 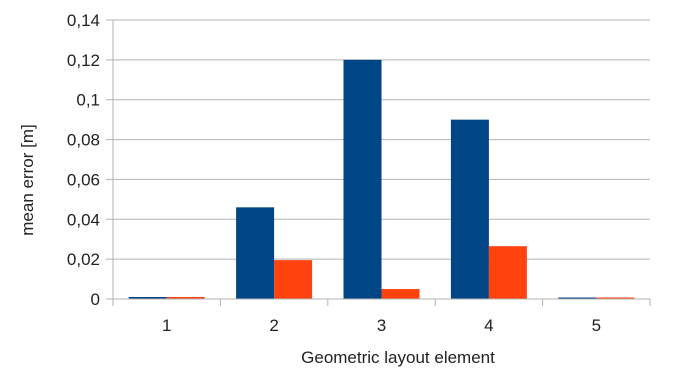 I want to click on y-tick-label: 0,06, so click(x=83, y=179).